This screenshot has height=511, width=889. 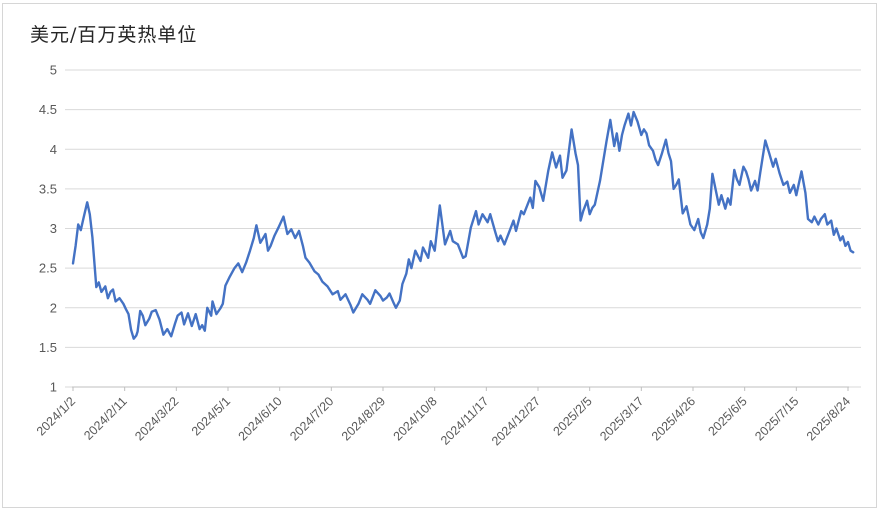 I want to click on y-axis-tick-label: 4, so click(x=53, y=149).